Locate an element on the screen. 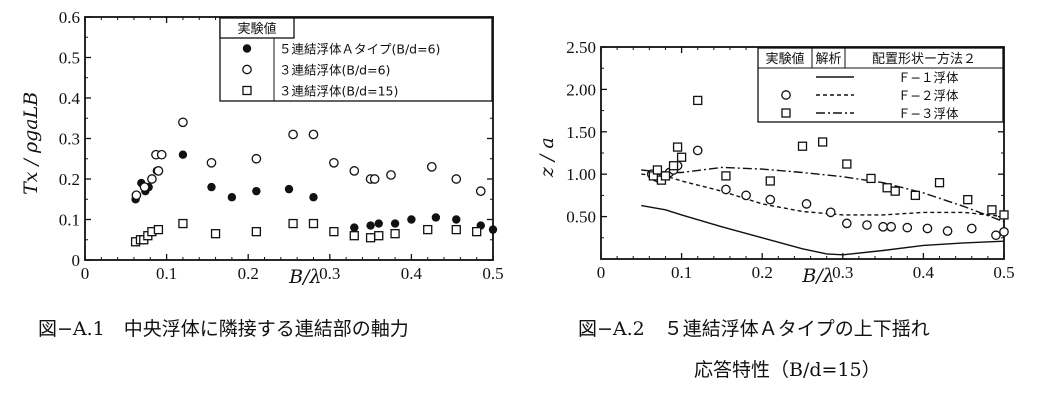 This screenshot has width=1053, height=407. legend-marker-open-square is located at coordinates (247, 90).